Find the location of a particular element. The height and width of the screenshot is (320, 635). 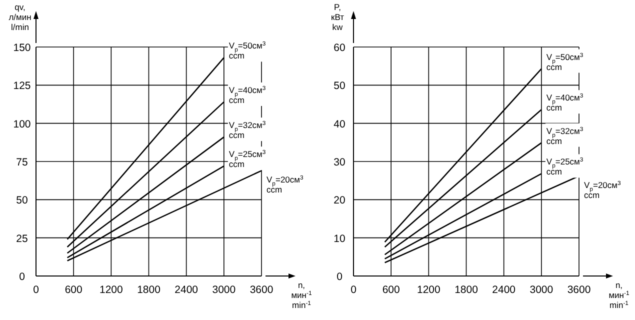

y-tick-label: 25 is located at coordinates (22, 238).